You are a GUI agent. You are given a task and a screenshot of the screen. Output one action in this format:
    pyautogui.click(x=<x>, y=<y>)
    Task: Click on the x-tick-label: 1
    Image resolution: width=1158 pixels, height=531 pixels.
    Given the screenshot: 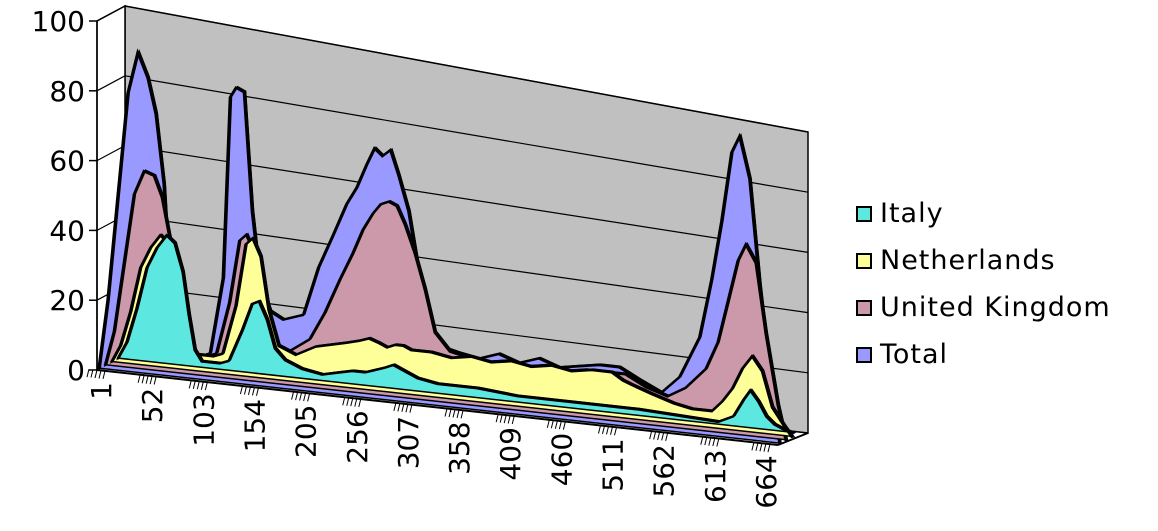 What is the action you would take?
    pyautogui.click(x=101, y=391)
    